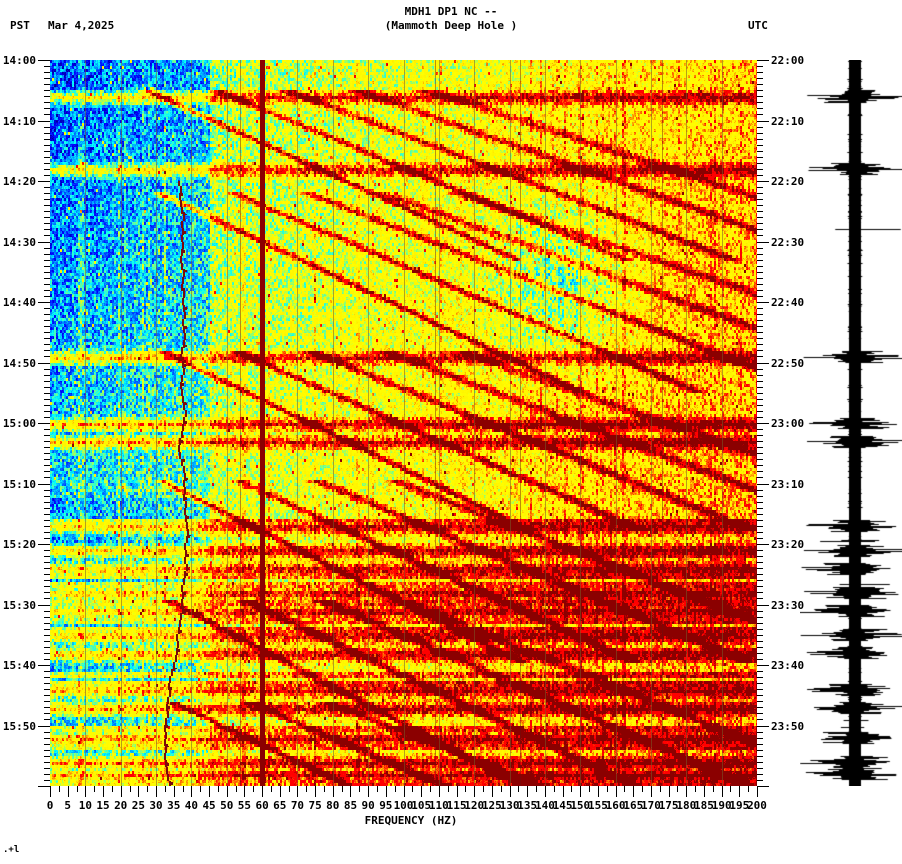  Describe the element at coordinates (456, 805) in the screenshot. I see `freq-tick-115: 115` at that location.